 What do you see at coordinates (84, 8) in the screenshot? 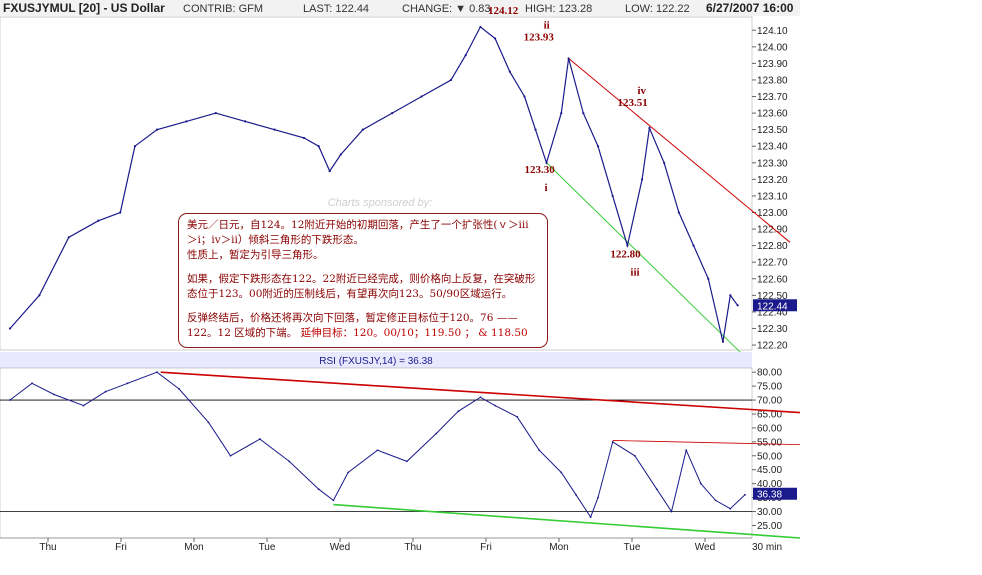
I see `symbol-title: FXUSJYMUL [20] - US Dollar` at bounding box center [84, 8].